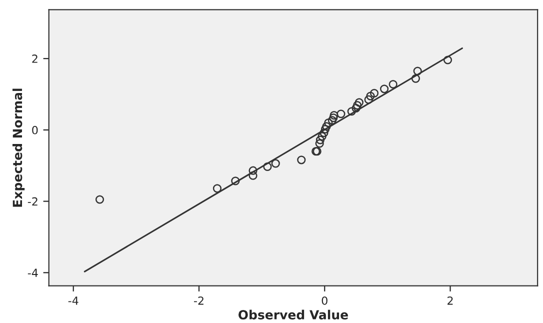  What do you see at coordinates (35, 130) in the screenshot?
I see `y-tick-label: 0` at bounding box center [35, 130].